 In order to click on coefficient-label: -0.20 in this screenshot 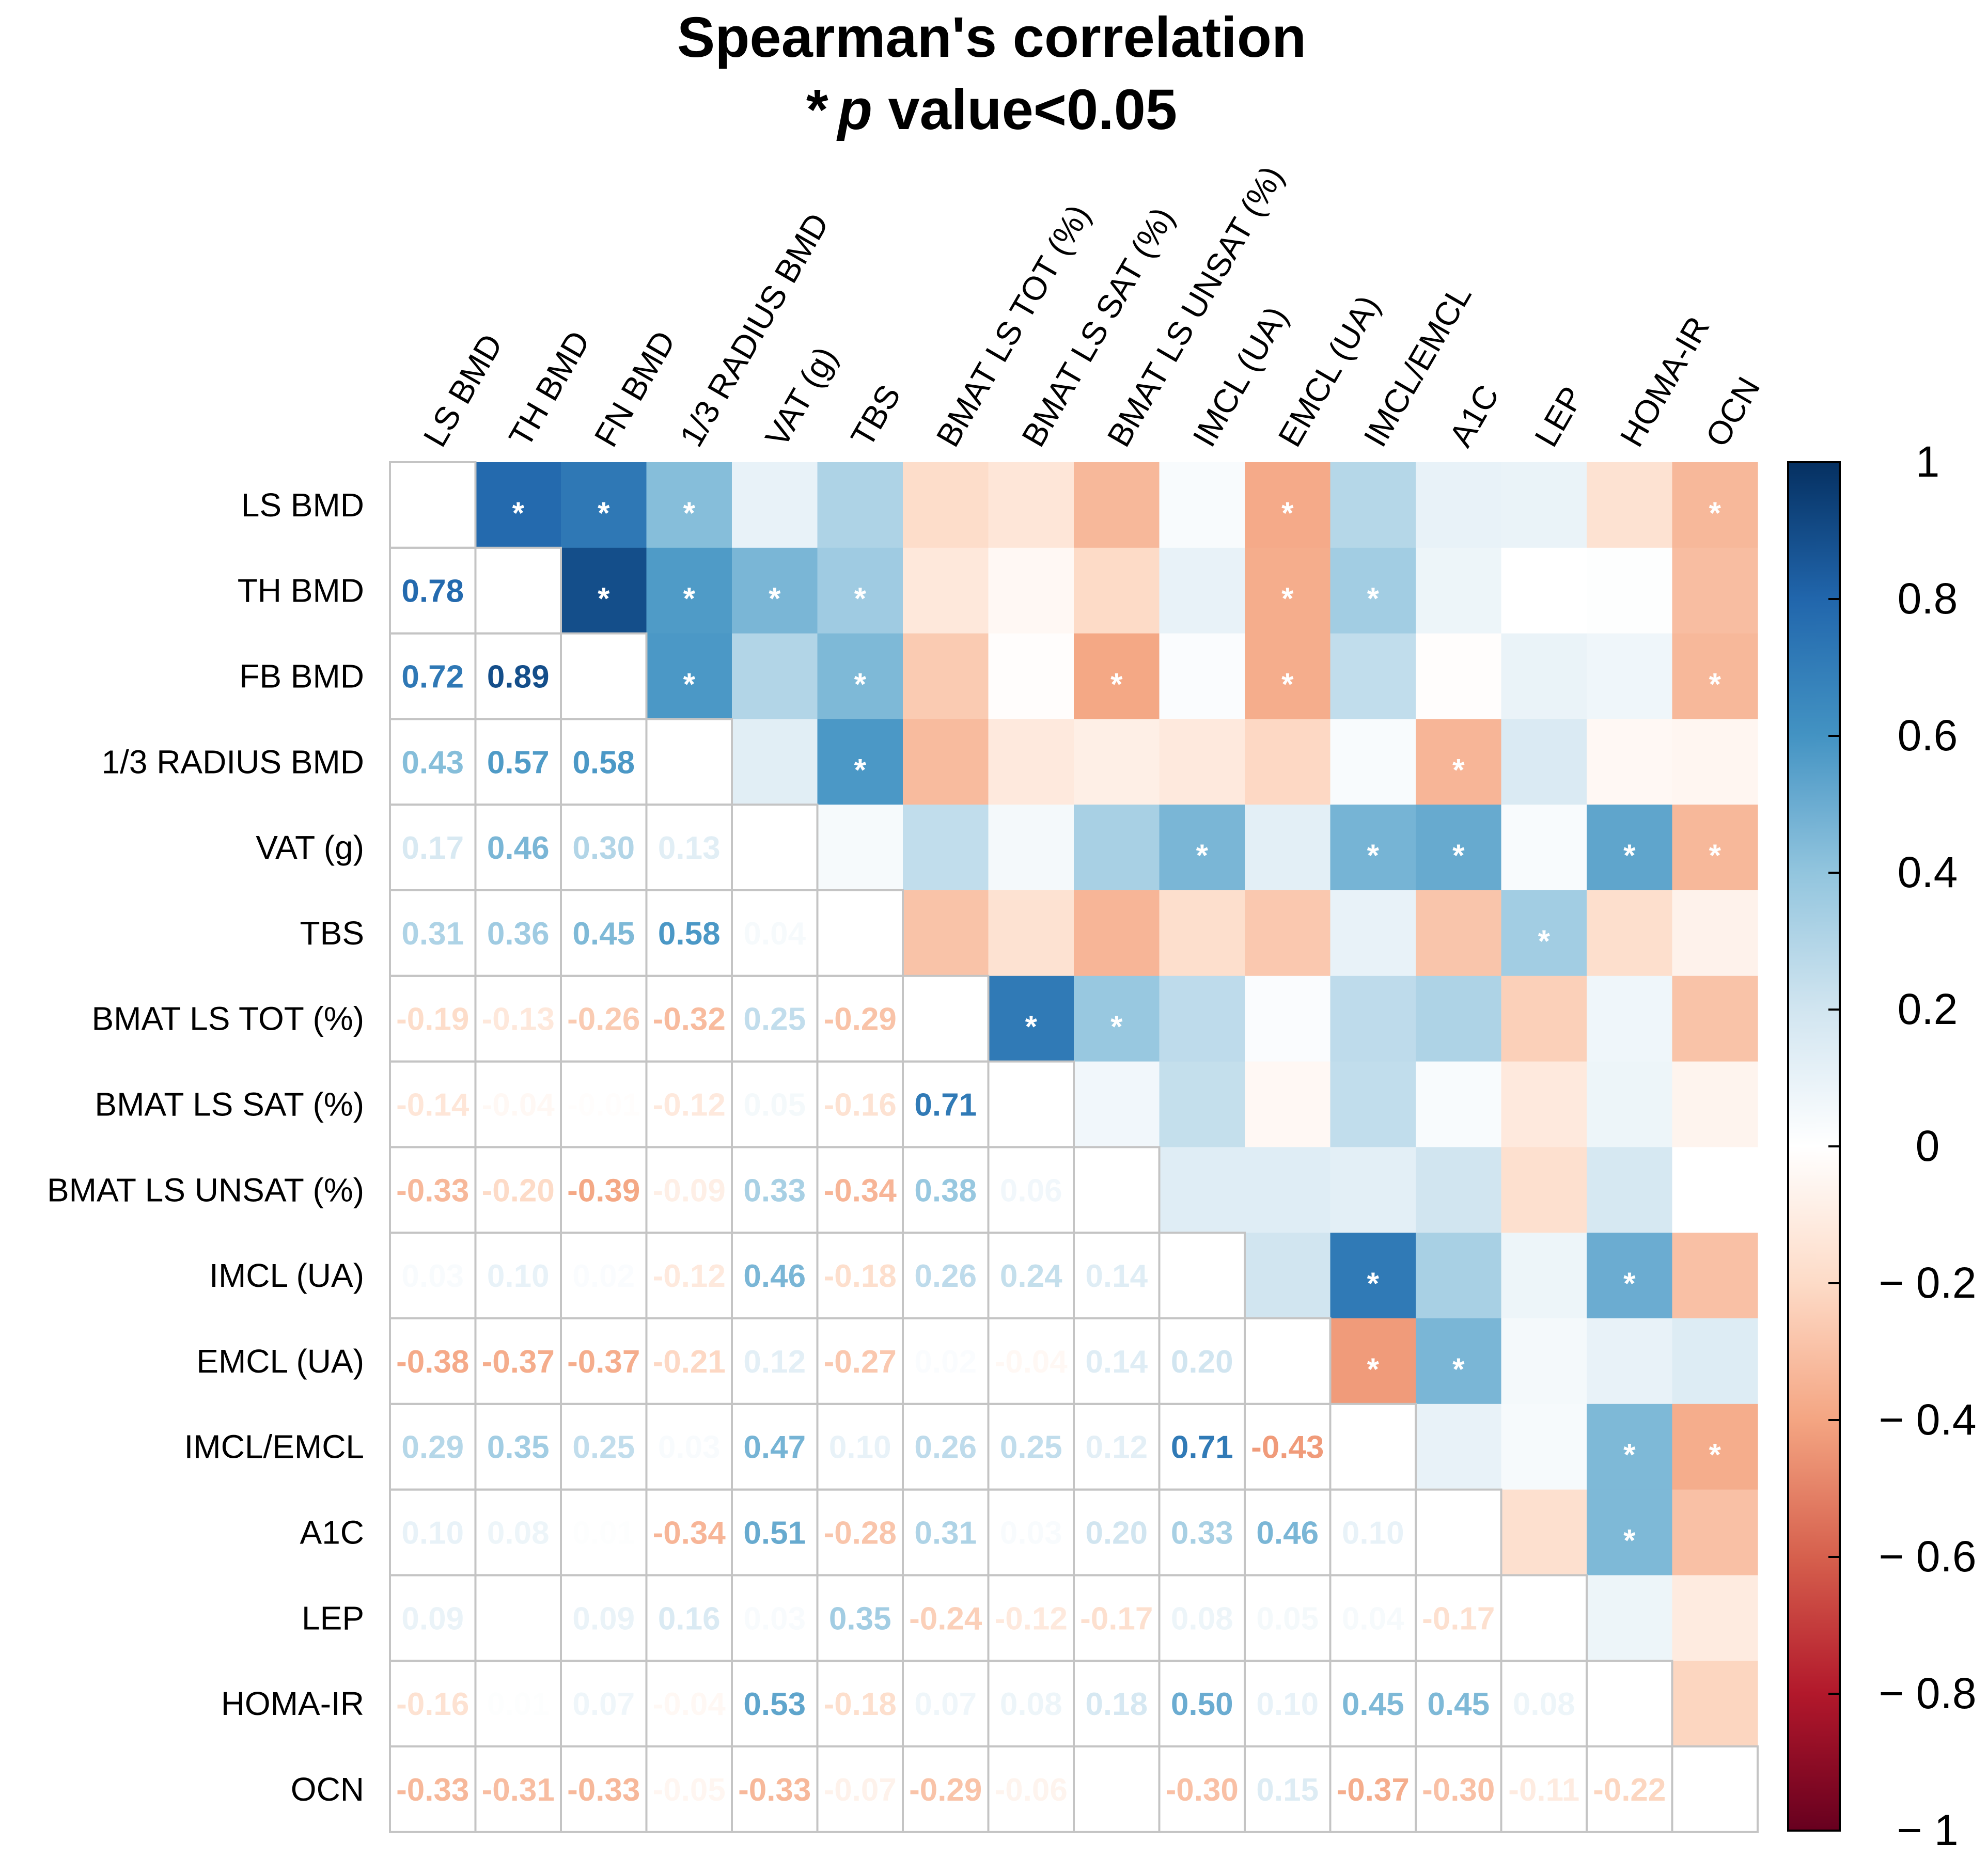, I will do `click(518, 1191)`.